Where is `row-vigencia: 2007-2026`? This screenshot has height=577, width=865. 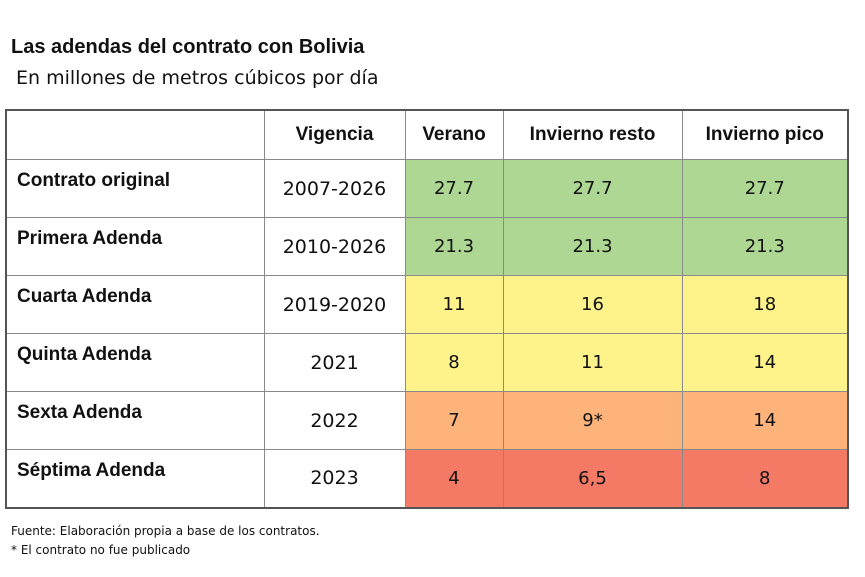 row-vigencia: 2007-2026 is located at coordinates (334, 188).